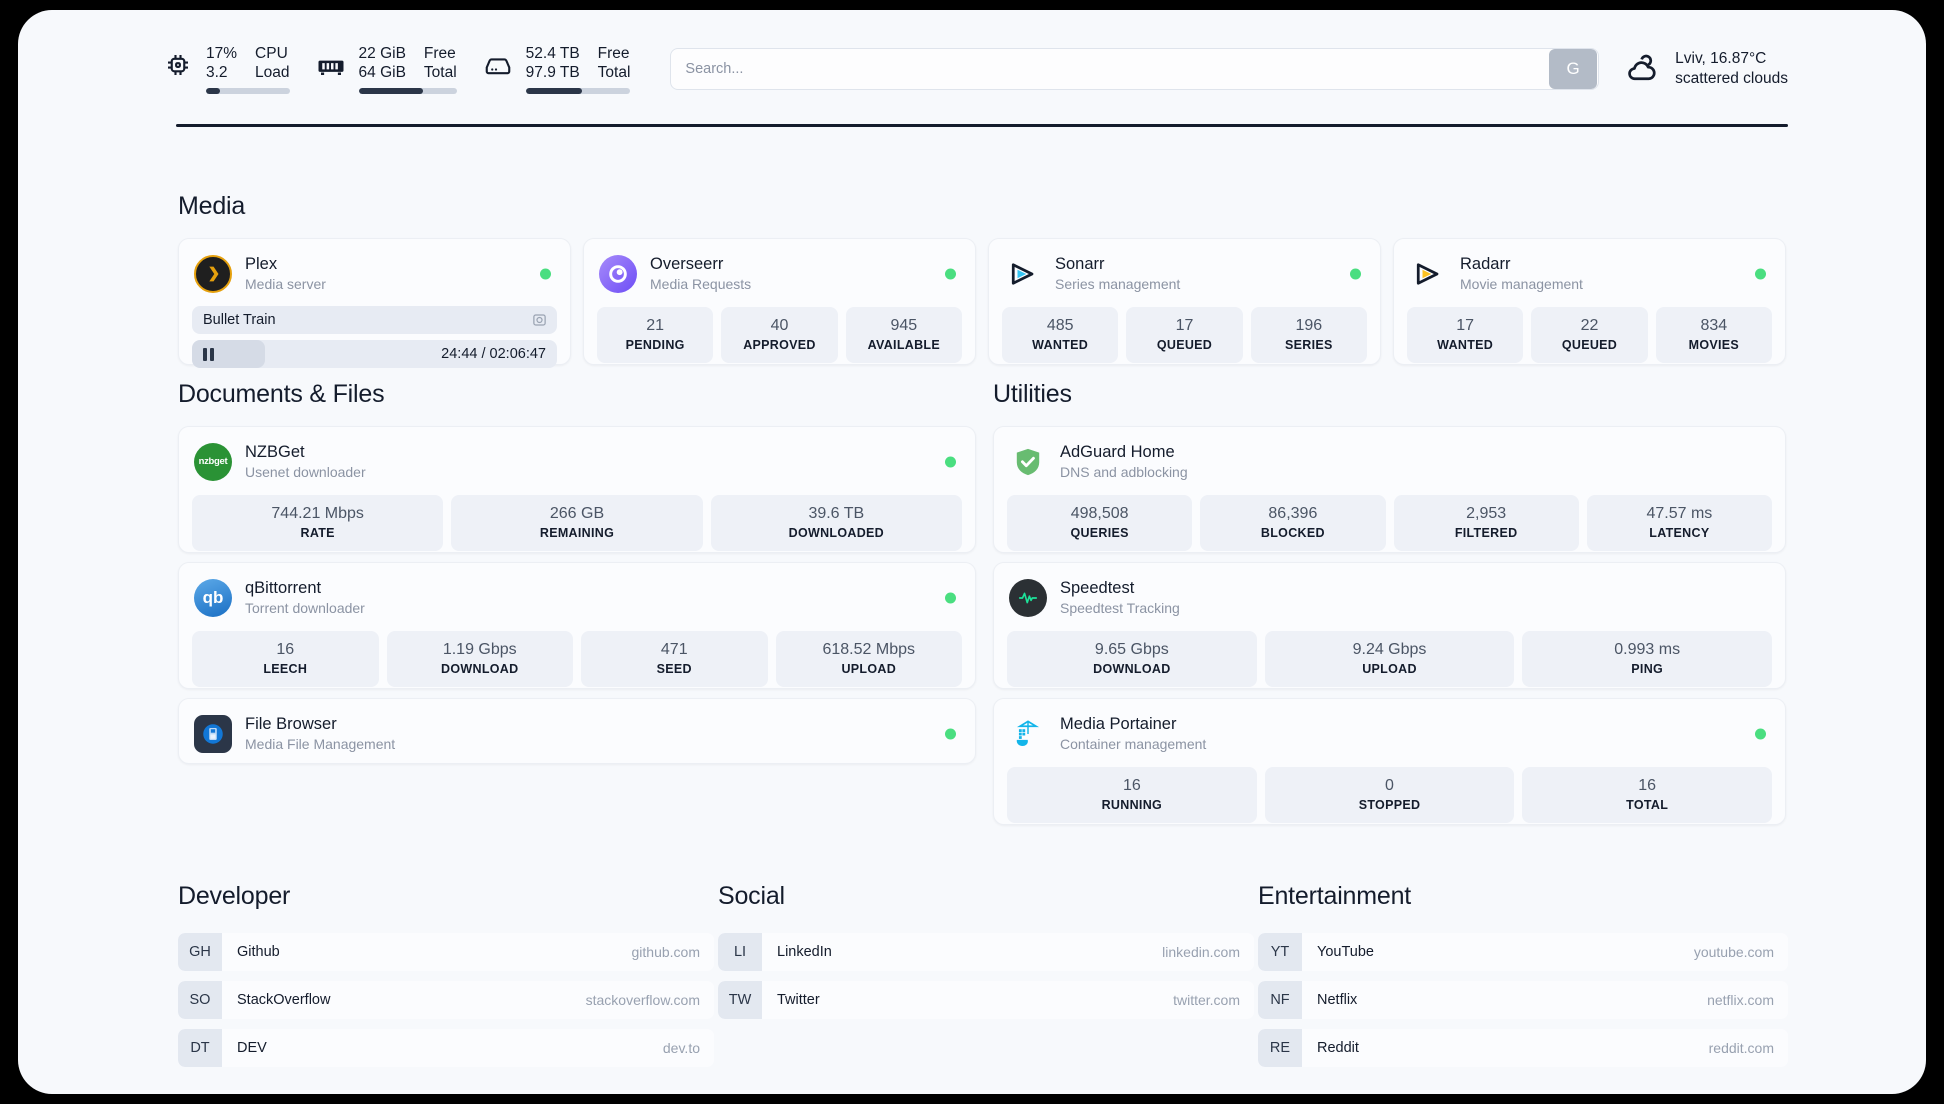 This screenshot has width=1944, height=1104. Describe the element at coordinates (740, 1000) in the screenshot. I see `bookmark-badge: TW` at that location.